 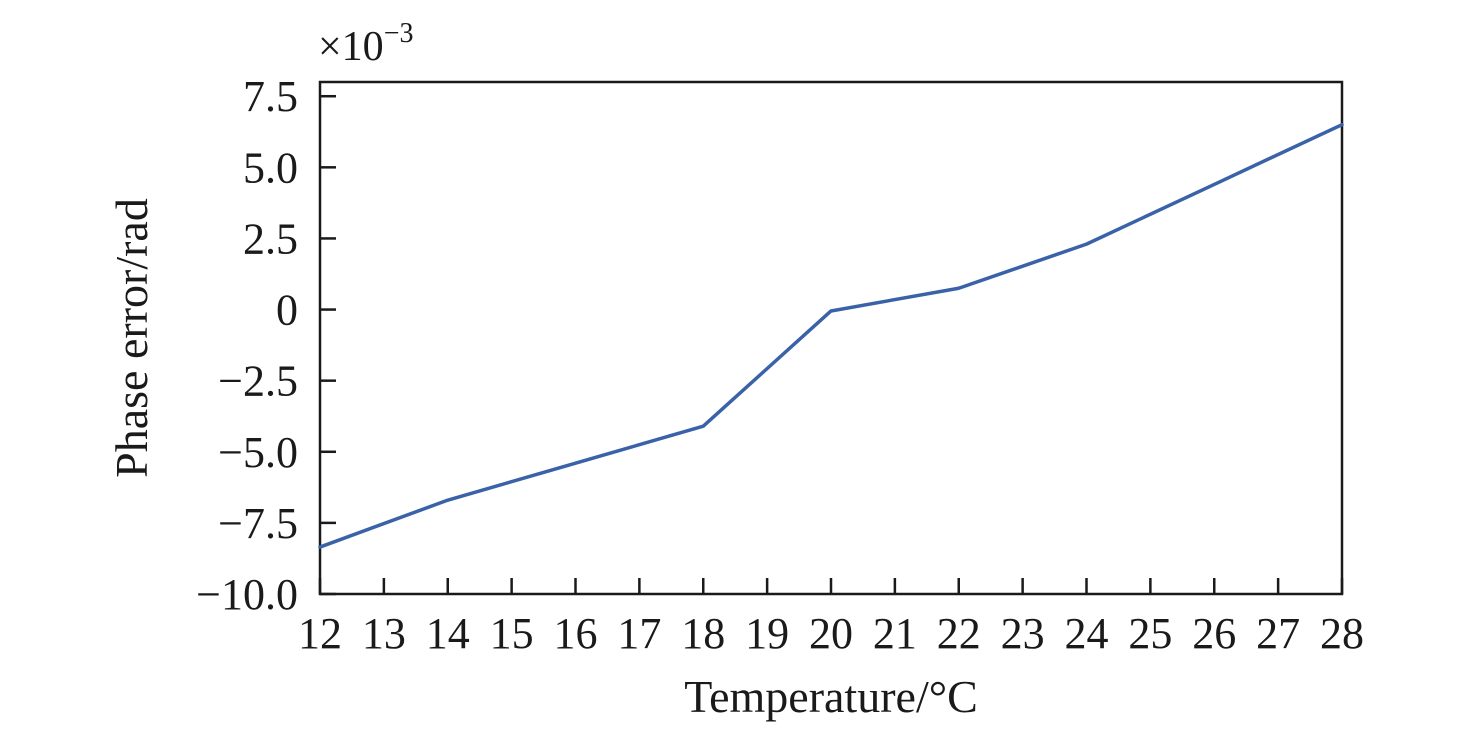 I want to click on y-axis-multiplier-base: ×10, so click(x=351, y=47).